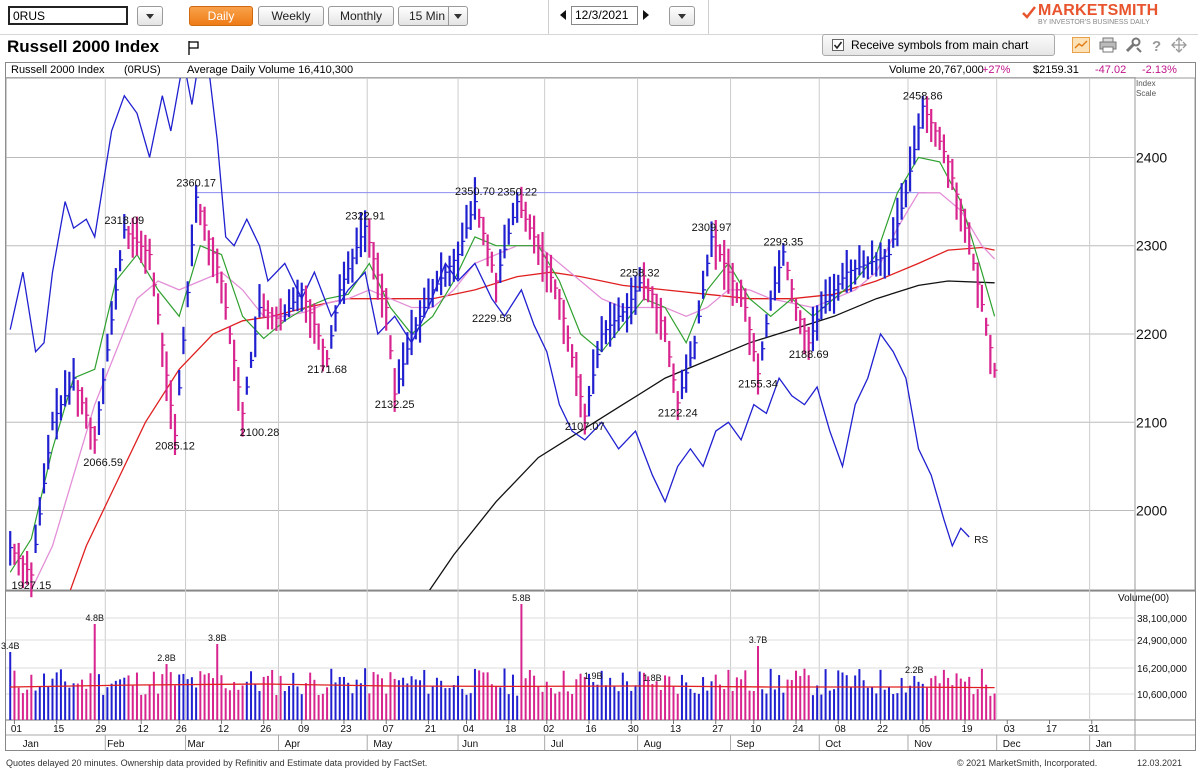  I want to click on price-value: $2159.31, so click(1056, 70).